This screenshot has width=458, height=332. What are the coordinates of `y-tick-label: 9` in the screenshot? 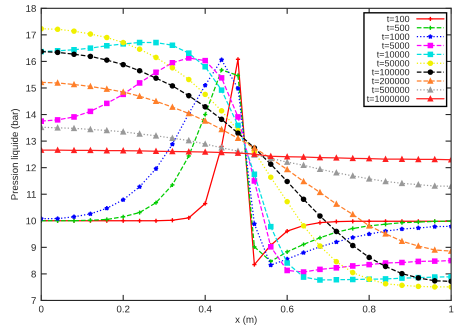 It's located at (33, 247).